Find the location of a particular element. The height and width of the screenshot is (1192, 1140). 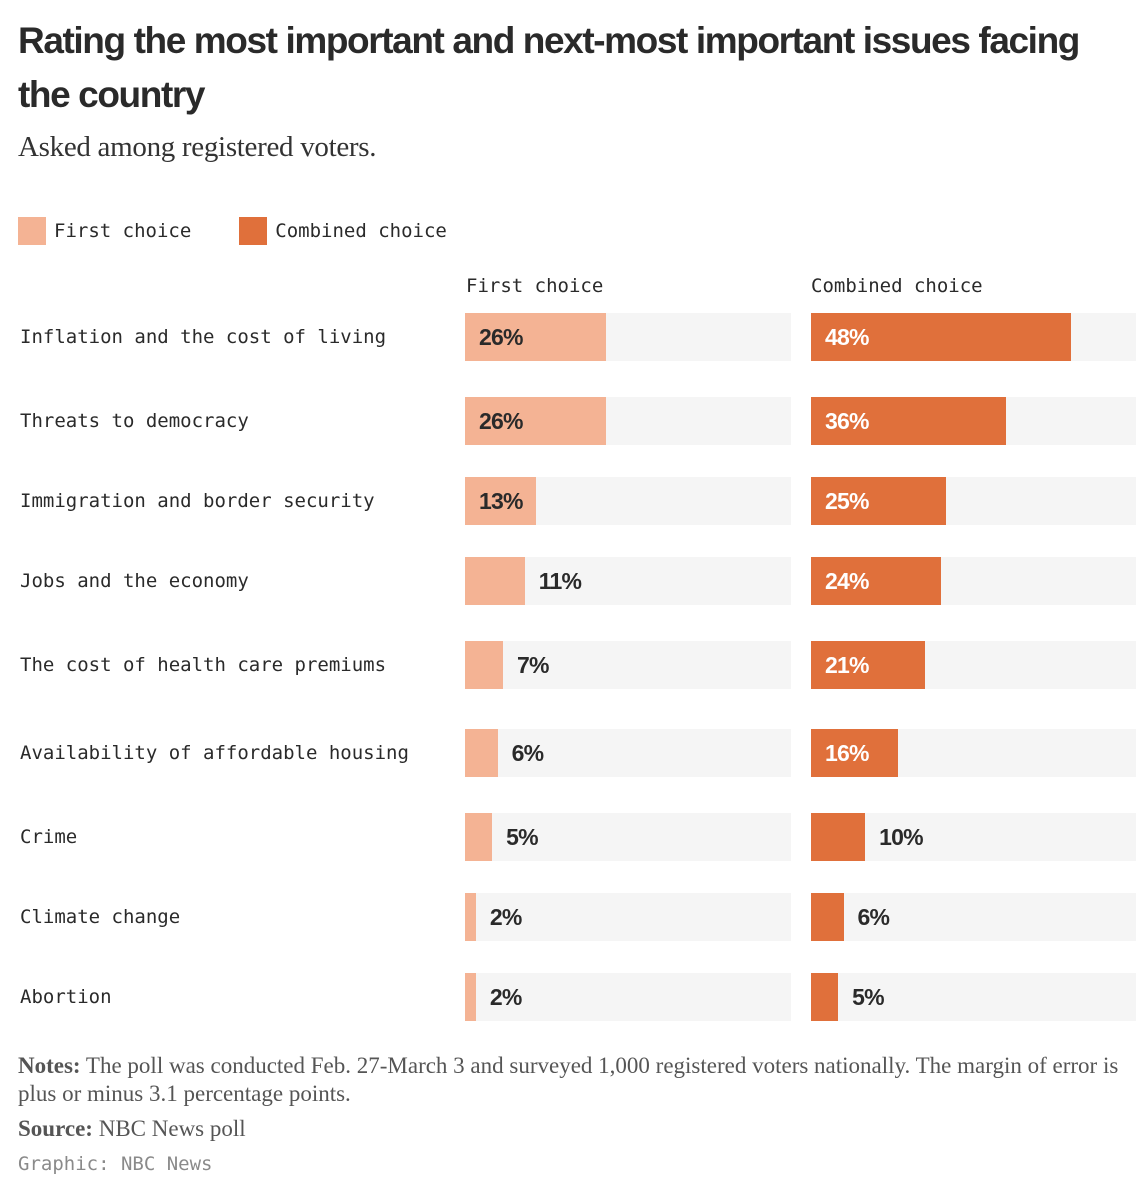

bar-value-first-choice-threats-to-democracy: 26% is located at coordinates (501, 421).